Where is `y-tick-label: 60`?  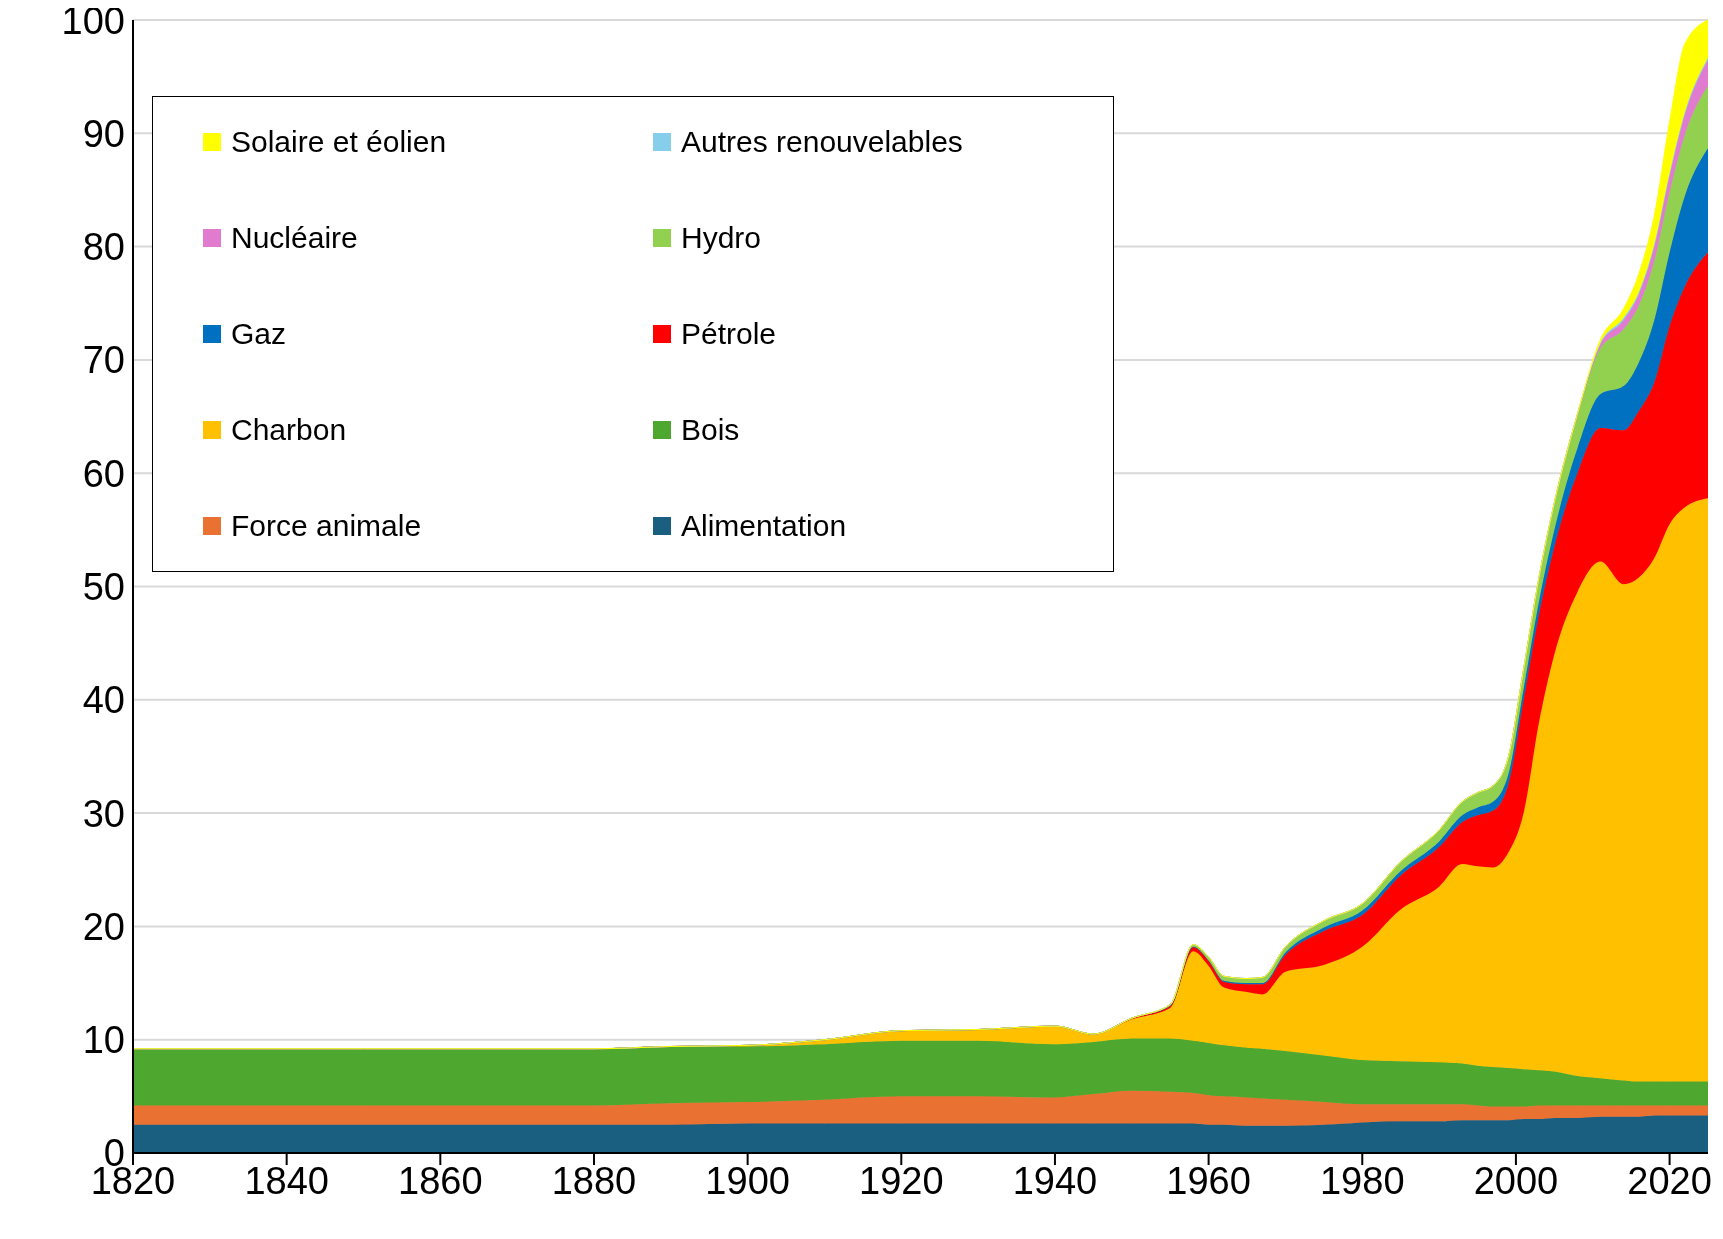 y-tick-label: 60 is located at coordinates (103, 473).